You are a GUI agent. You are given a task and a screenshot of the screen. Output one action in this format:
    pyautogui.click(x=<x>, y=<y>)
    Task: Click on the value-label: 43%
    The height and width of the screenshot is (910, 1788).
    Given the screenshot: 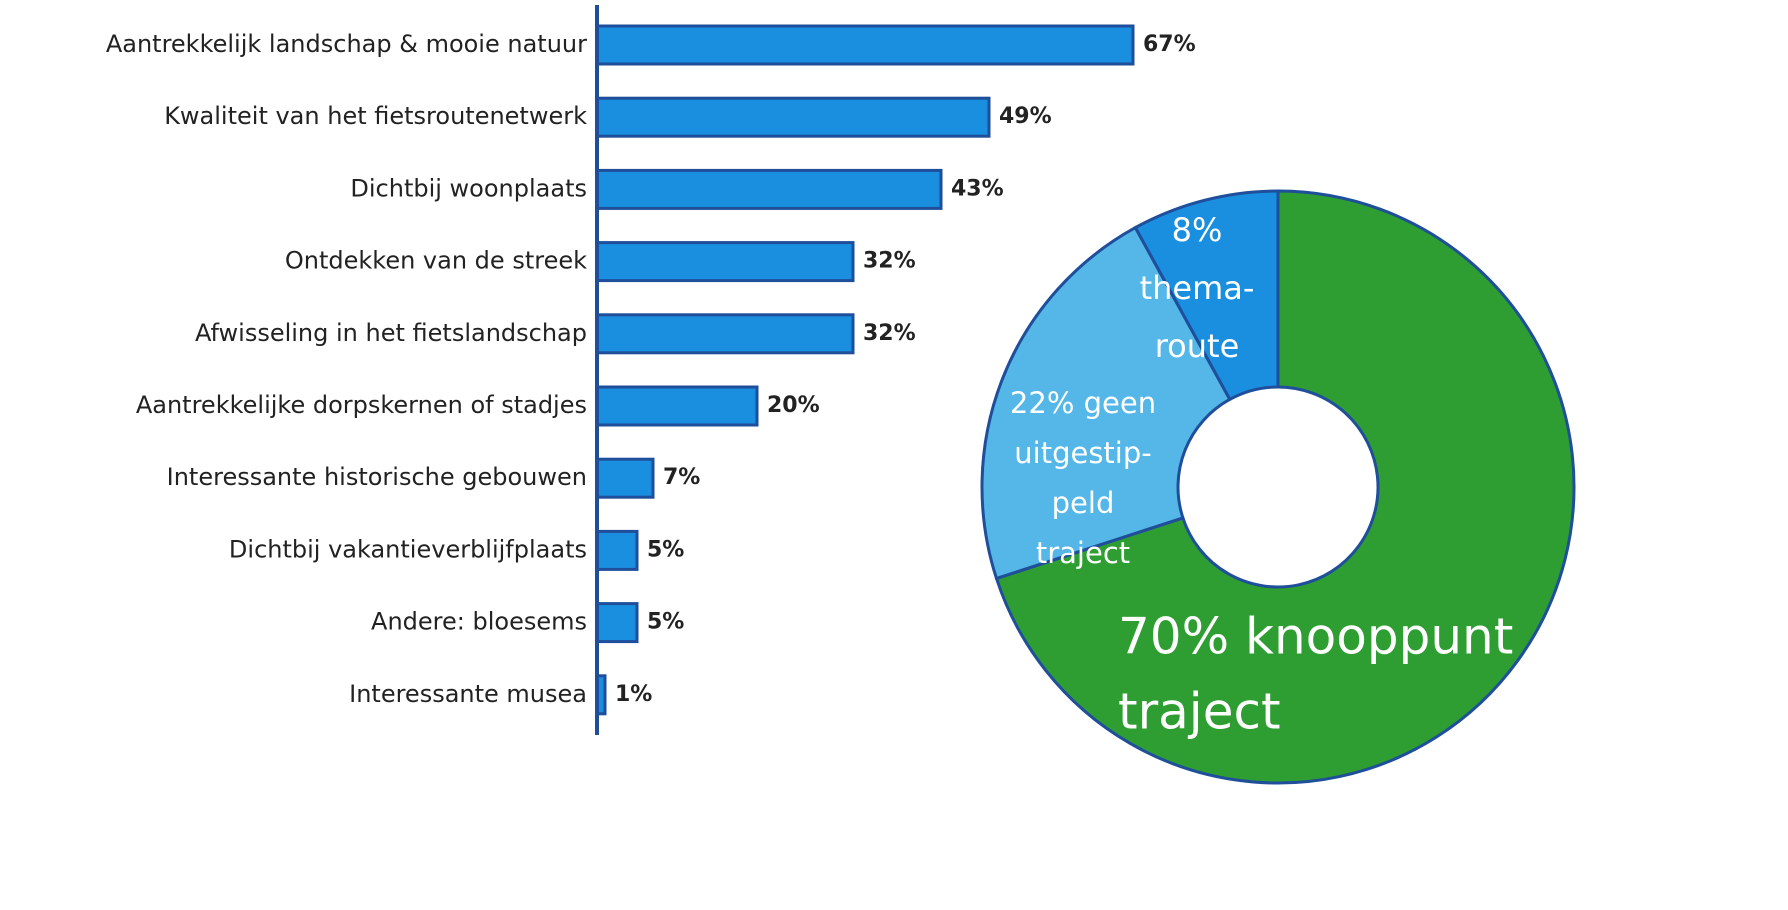 What is the action you would take?
    pyautogui.click(x=977, y=188)
    